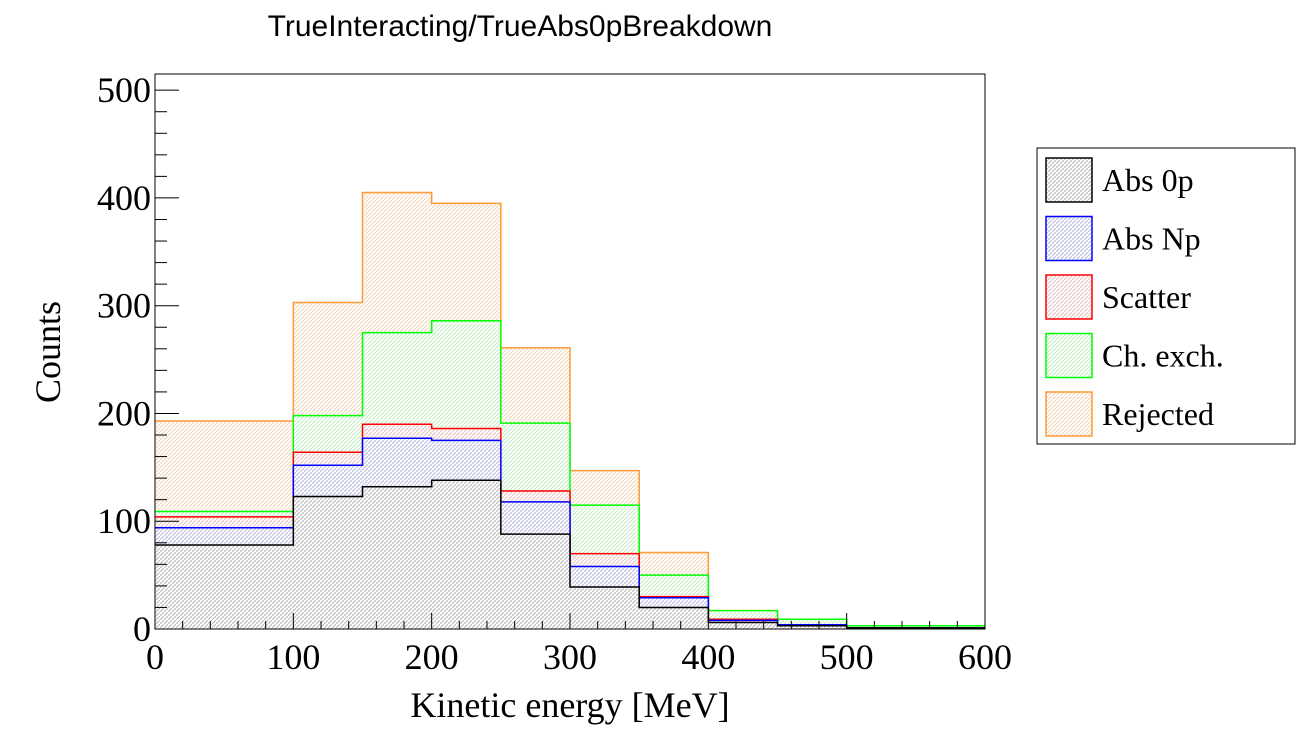 The width and height of the screenshot is (1296, 740). Describe the element at coordinates (1163, 356) in the screenshot. I see `legend-label: Ch. exch.` at that location.